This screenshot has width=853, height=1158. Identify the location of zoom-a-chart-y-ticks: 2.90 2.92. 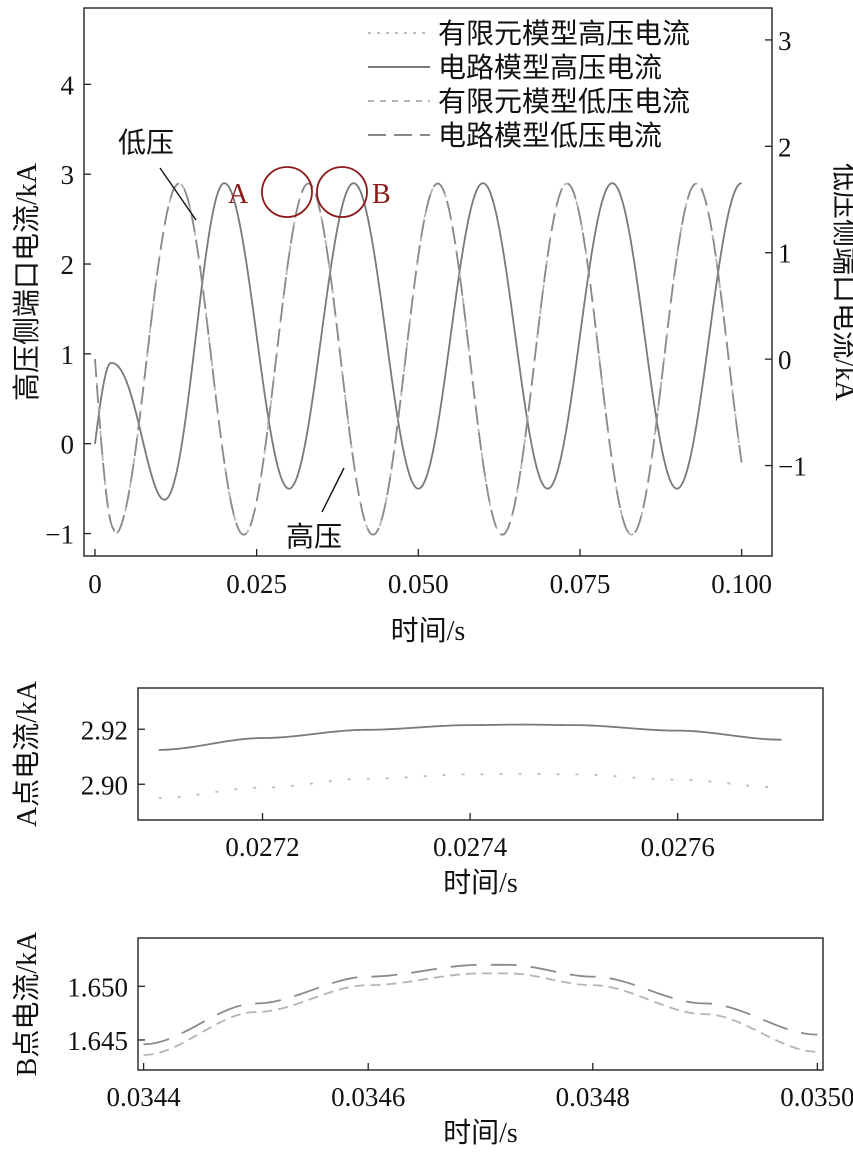
(113, 757).